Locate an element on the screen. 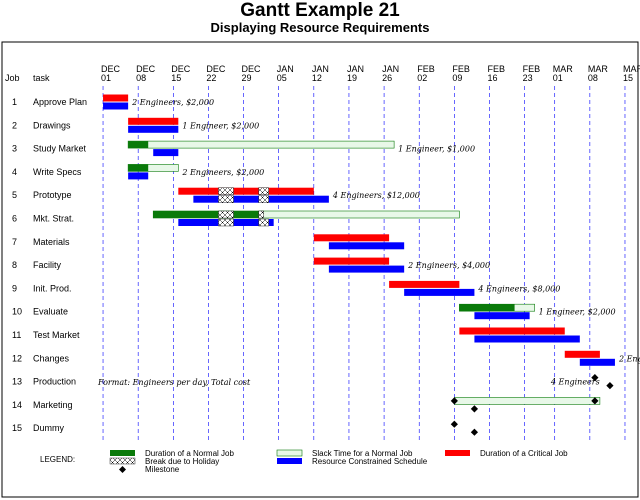  legend-holiday-text: Break due to Holiday is located at coordinates (182, 461).